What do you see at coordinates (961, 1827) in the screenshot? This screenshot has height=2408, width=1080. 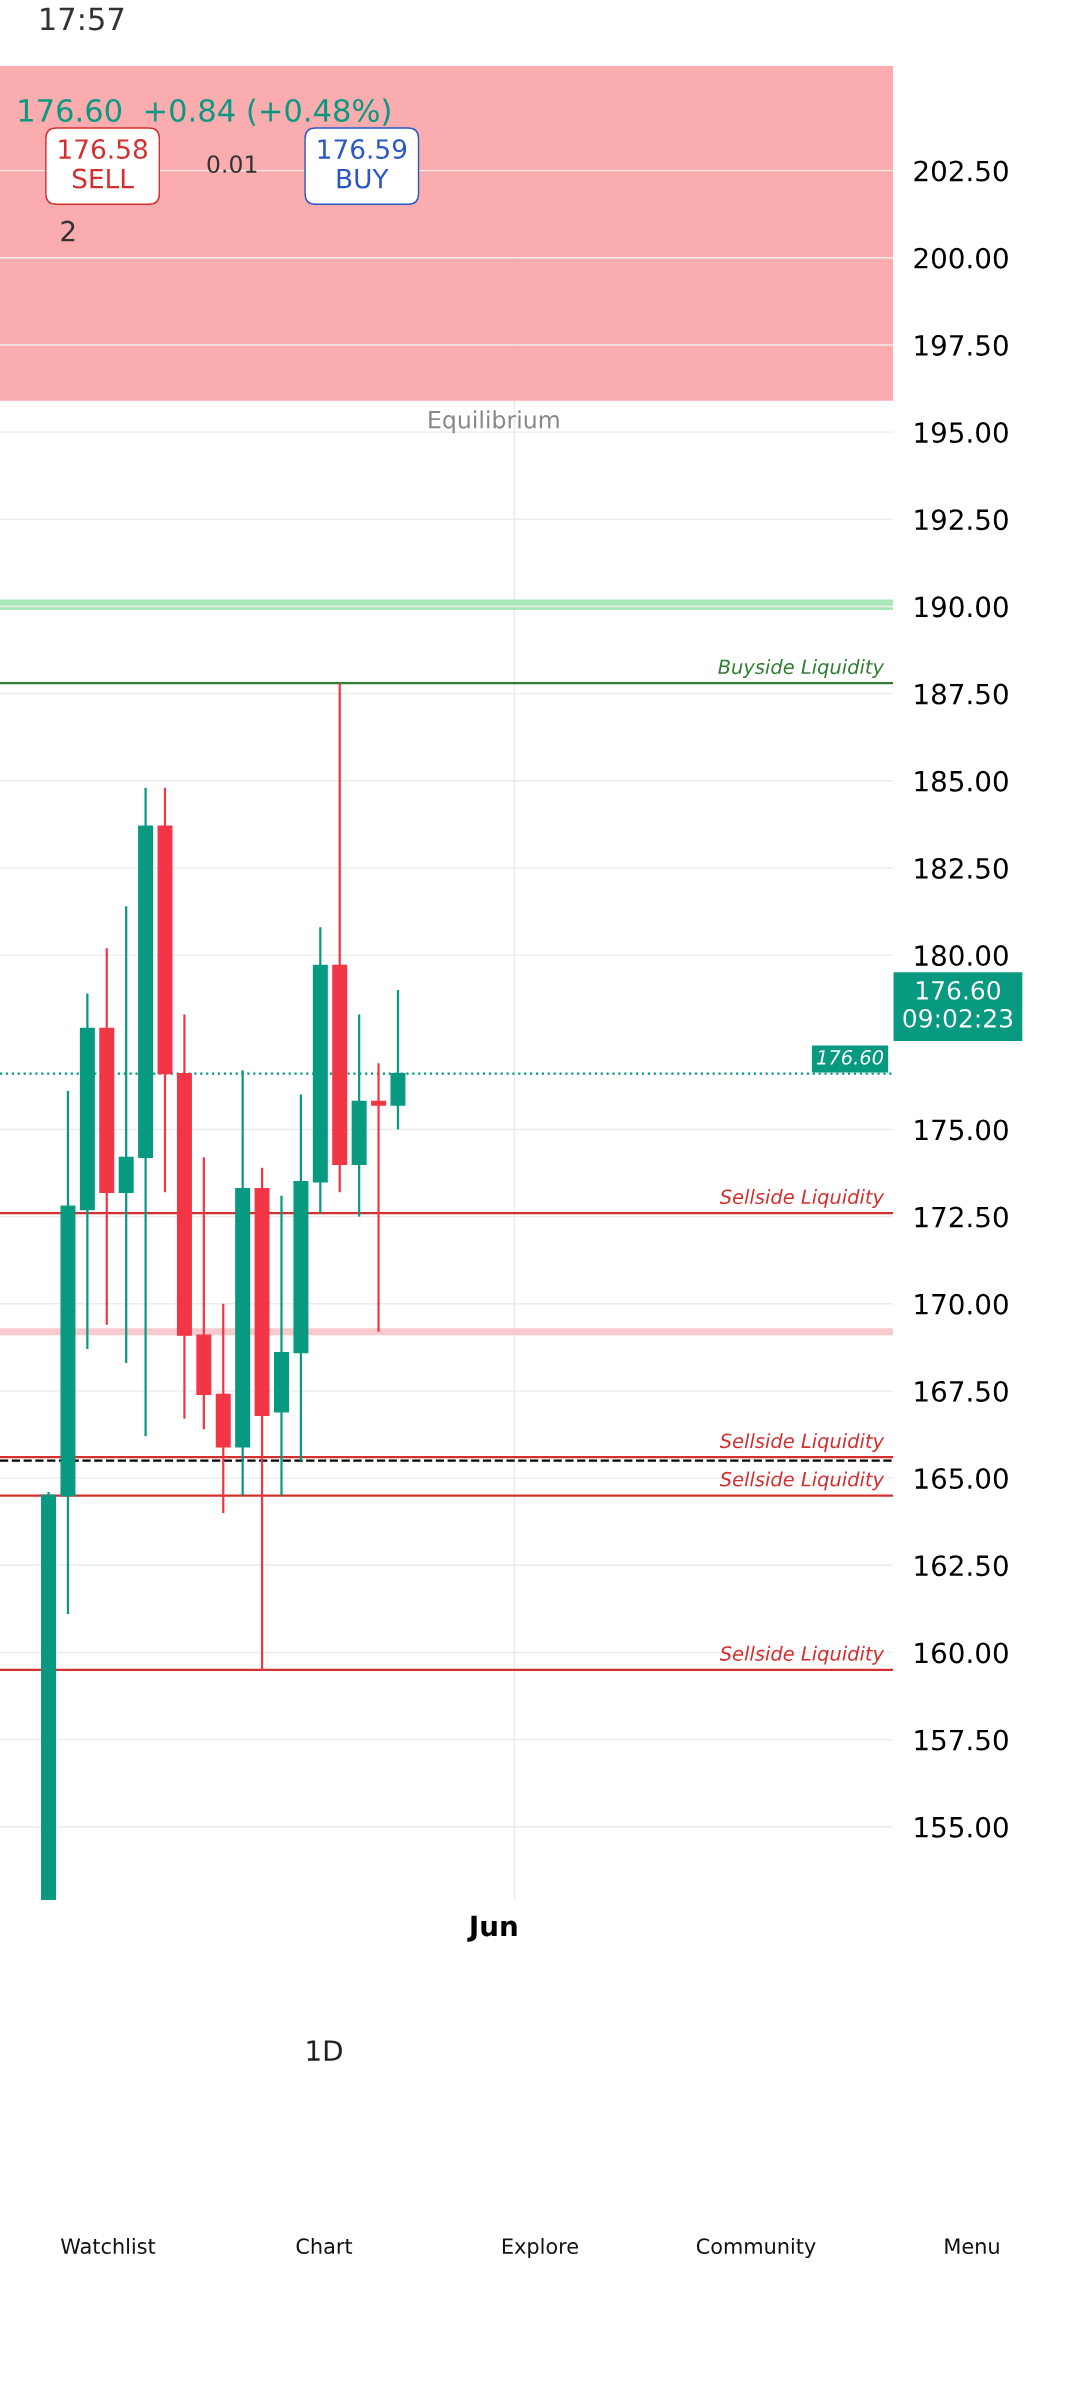 I see `y-tick-label: 155.00` at bounding box center [961, 1827].